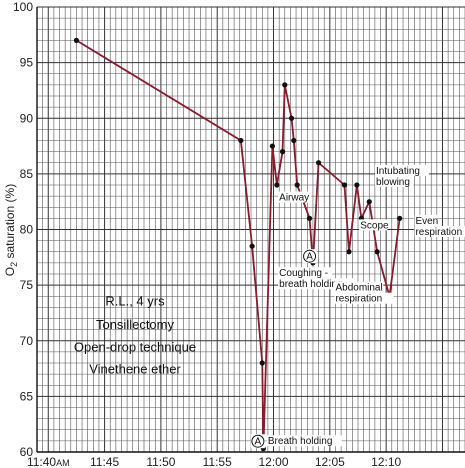 Image resolution: width=465 pixels, height=468 pixels. What do you see at coordinates (14, 264) in the screenshot?
I see `y-axis-label-subscript: 2` at bounding box center [14, 264].